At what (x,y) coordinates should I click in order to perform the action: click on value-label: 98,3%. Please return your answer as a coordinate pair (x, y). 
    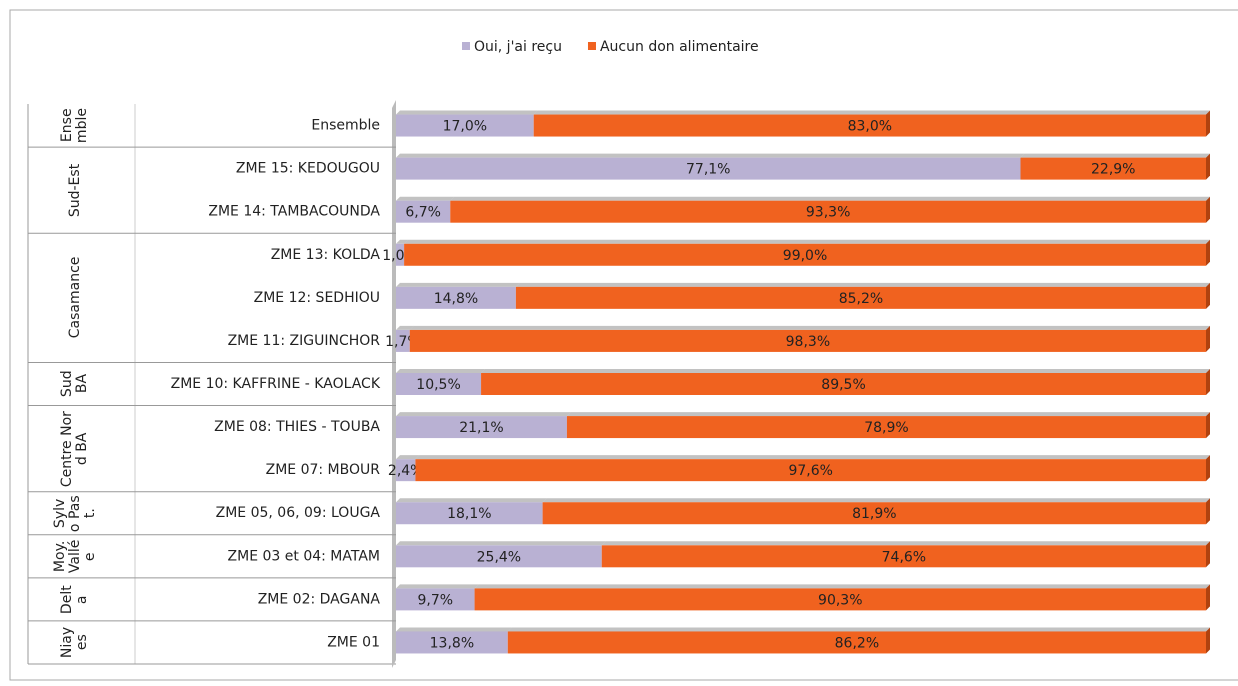
    Looking at the image, I should click on (808, 342).